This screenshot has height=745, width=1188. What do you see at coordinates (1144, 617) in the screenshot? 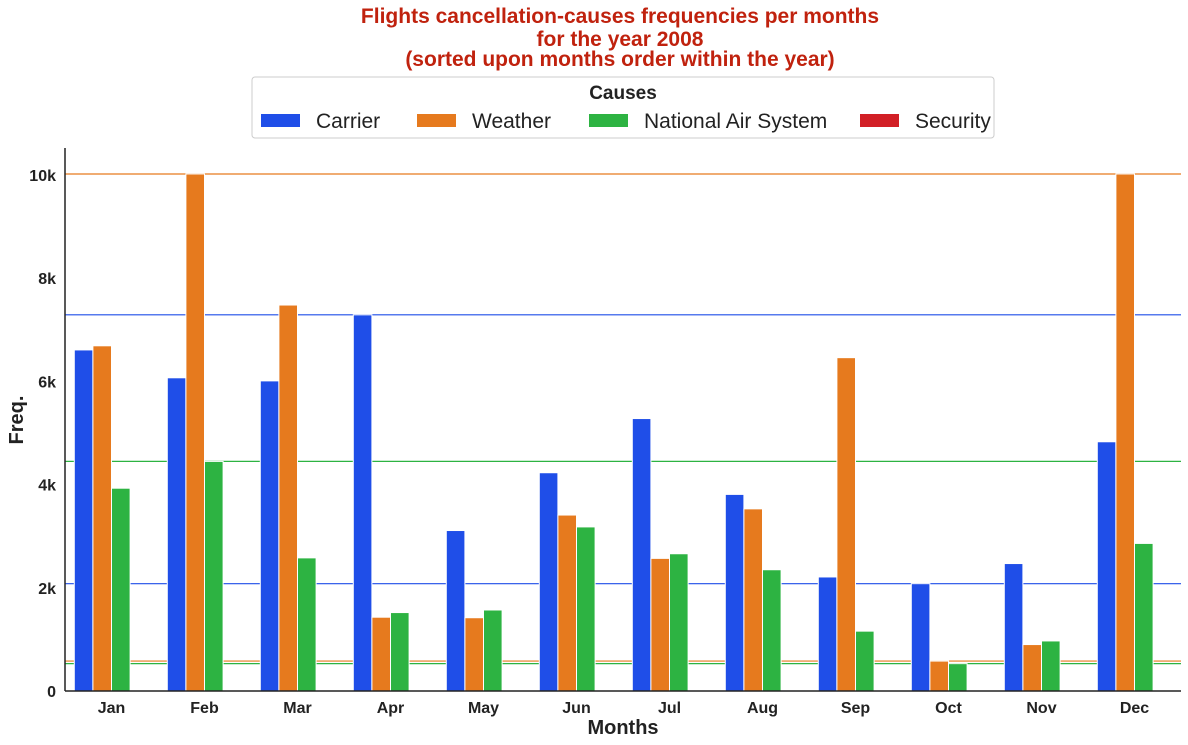
I see `bar-national-air-system-dec` at bounding box center [1144, 617].